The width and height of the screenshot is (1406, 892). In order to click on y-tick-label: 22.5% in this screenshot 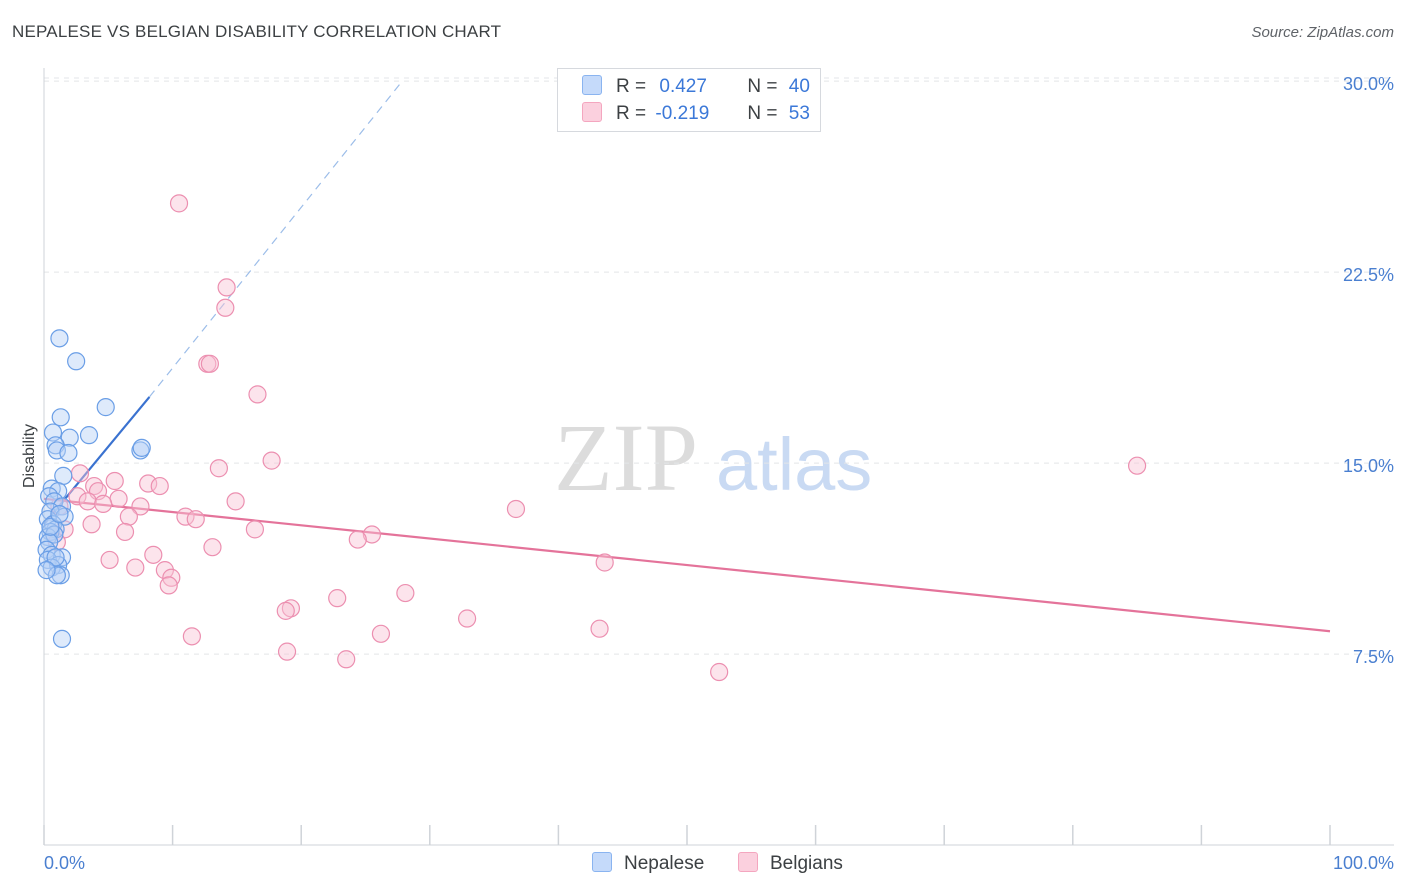, I will do `click(1368, 275)`.